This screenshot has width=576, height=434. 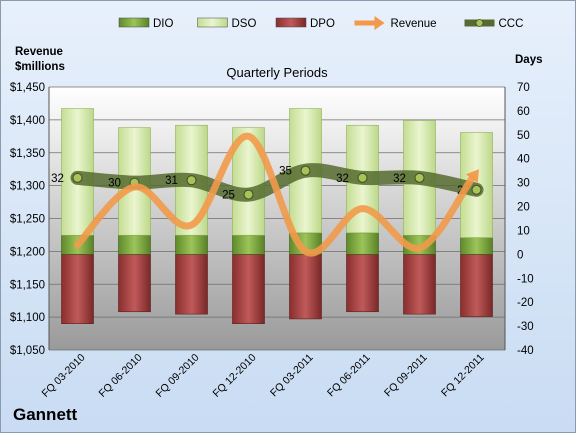 I want to click on left-tick-label: $1,050, so click(x=27, y=351).